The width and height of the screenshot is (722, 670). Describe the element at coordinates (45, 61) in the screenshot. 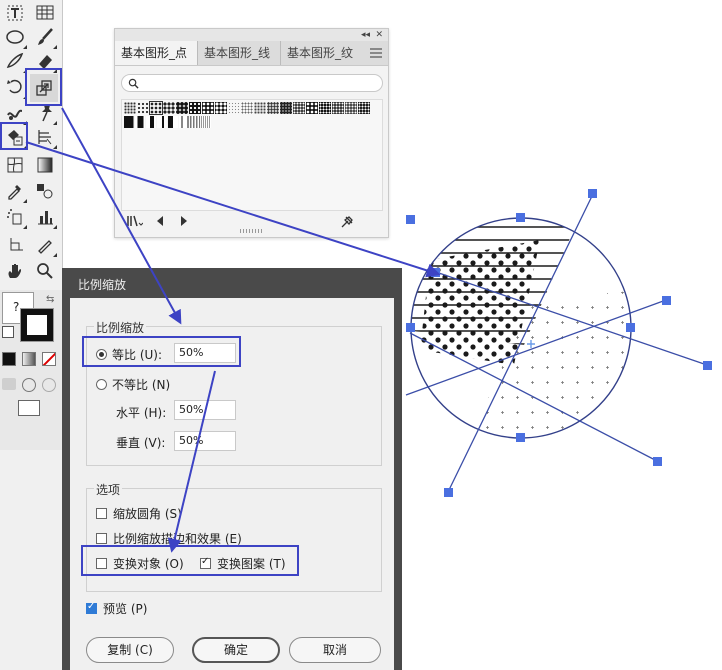

I see `eraser-icon` at that location.